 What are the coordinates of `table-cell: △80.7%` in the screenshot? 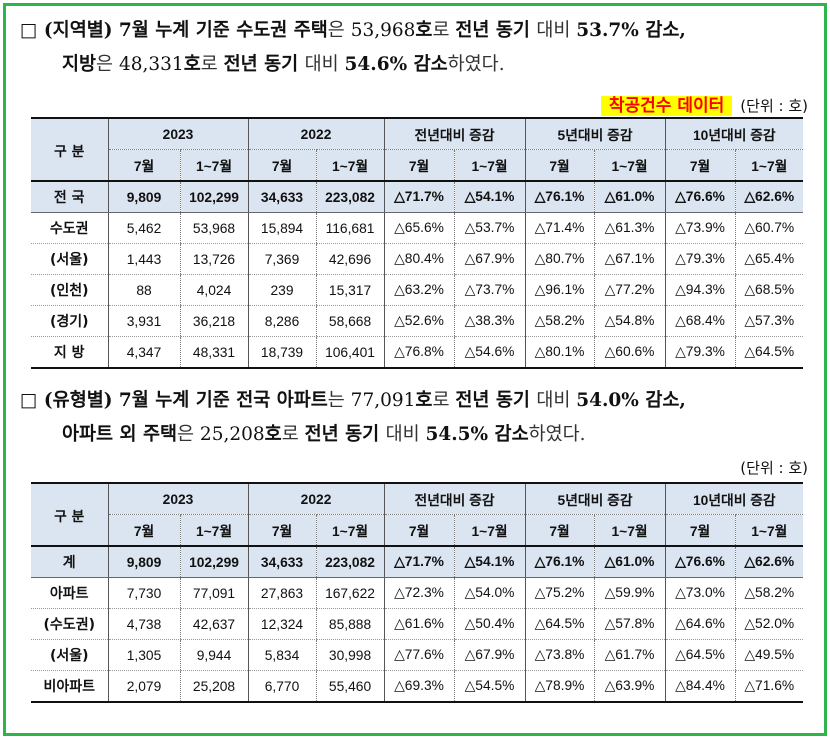 It's located at (559, 259).